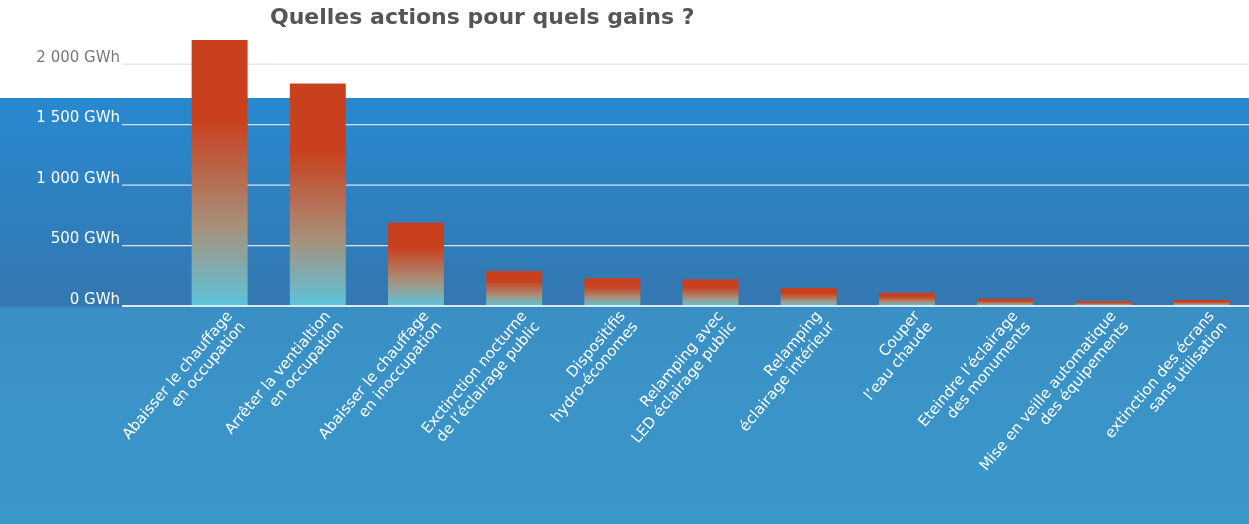 Image resolution: width=1249 pixels, height=524 pixels. What do you see at coordinates (482, 16) in the screenshot?
I see `chart-title: Quelles actions pour quels gains ?` at bounding box center [482, 16].